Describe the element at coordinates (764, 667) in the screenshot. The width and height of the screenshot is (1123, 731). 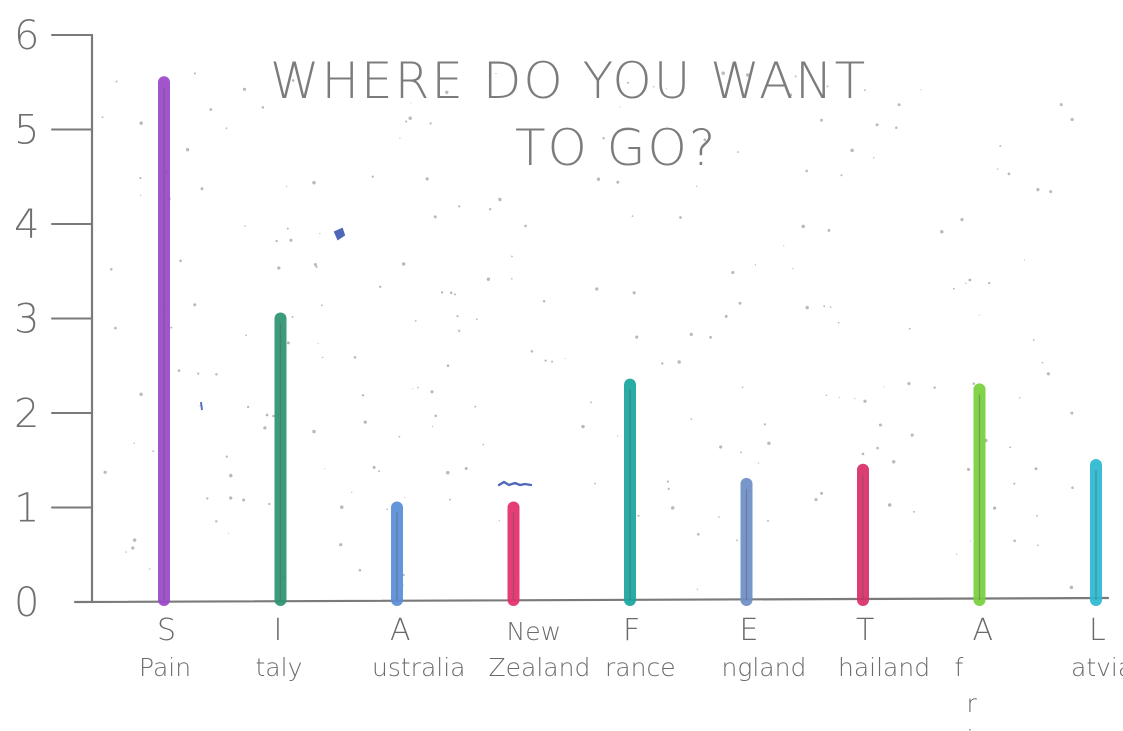
I see `x-label-6-part-2: ngland` at that location.